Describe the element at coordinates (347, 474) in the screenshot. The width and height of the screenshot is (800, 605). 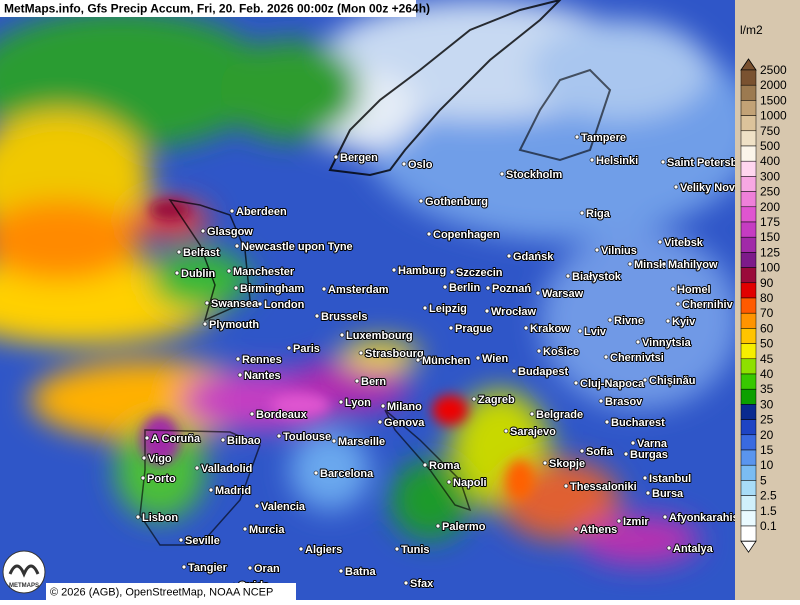
I see `city-label: Barcelona` at that location.